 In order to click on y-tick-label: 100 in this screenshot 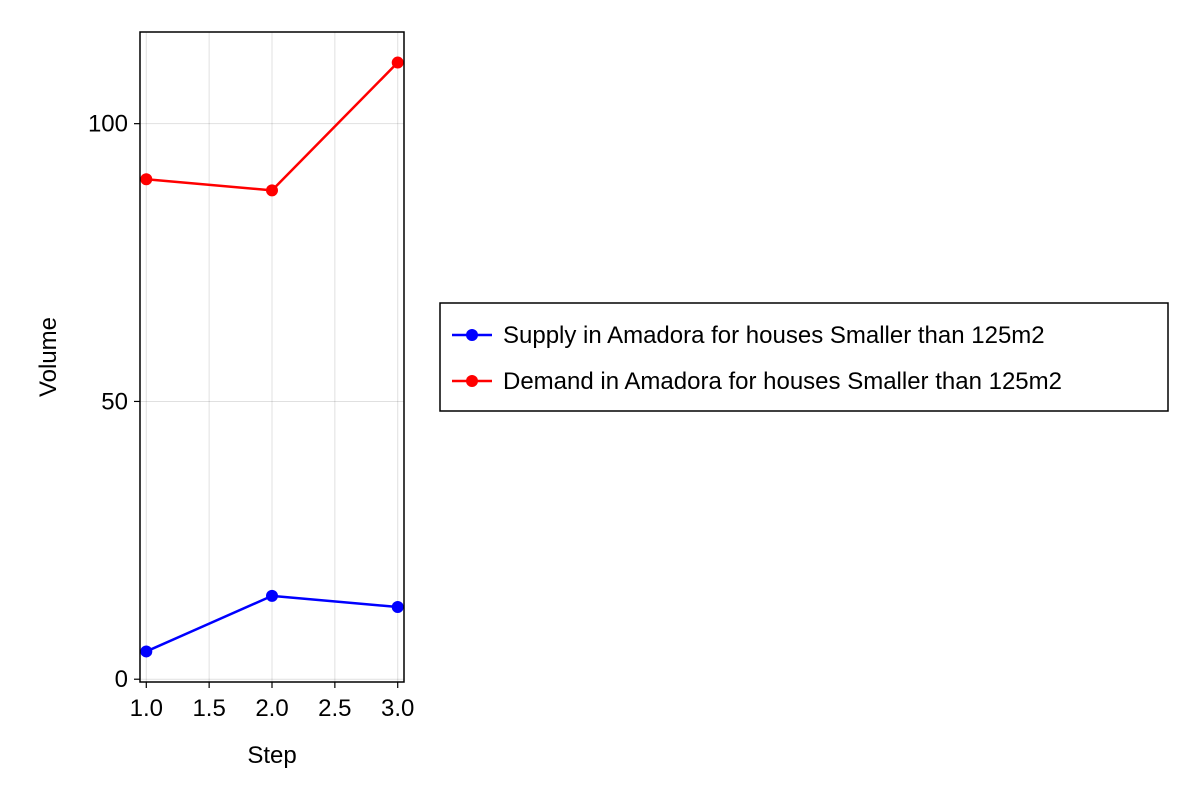, I will do `click(108, 124)`.